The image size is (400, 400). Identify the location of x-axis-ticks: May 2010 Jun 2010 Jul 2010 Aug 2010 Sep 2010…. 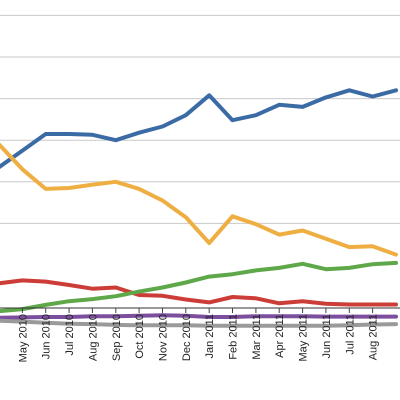
(198, 335).